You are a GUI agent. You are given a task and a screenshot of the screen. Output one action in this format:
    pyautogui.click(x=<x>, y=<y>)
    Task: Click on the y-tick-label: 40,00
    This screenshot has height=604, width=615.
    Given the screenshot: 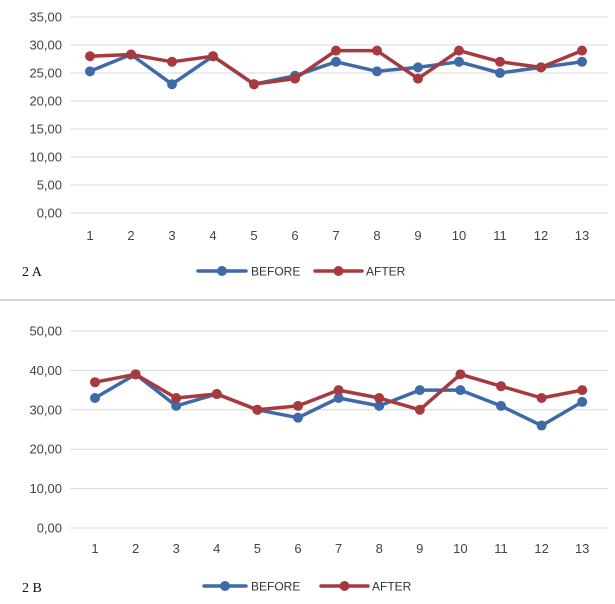 What is the action you would take?
    pyautogui.click(x=45, y=370)
    